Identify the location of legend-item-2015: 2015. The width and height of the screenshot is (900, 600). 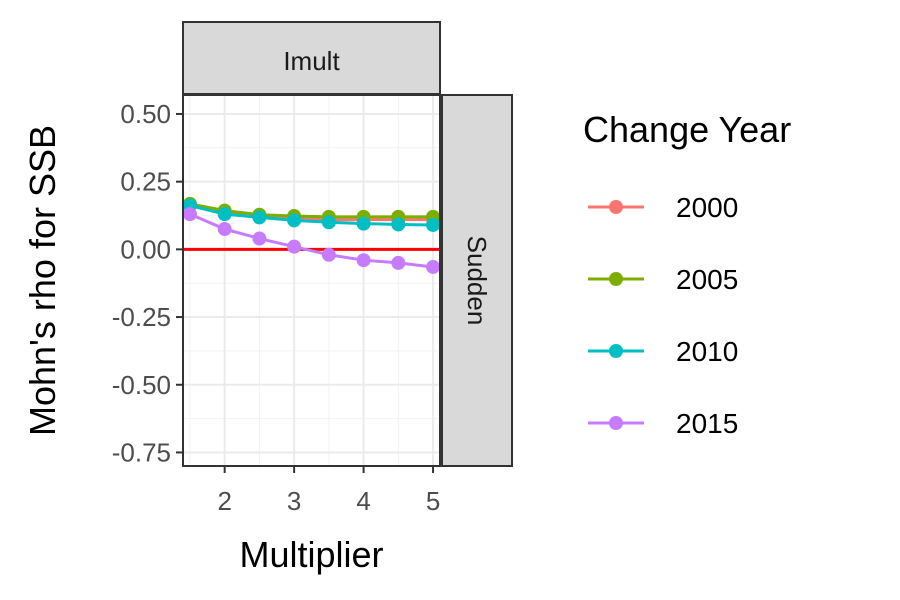
(663, 423).